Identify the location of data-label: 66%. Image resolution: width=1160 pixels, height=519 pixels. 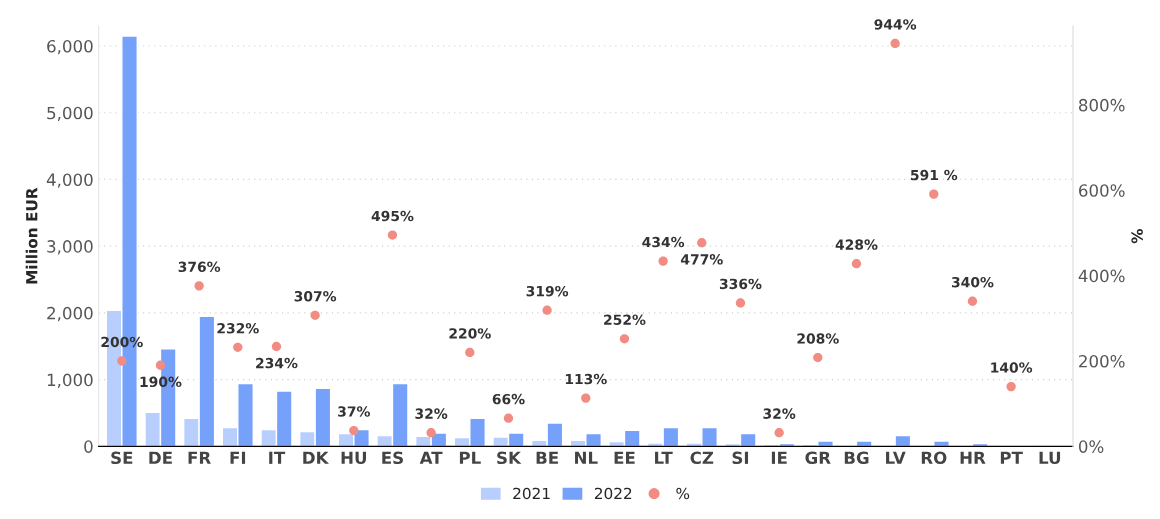
(508, 399).